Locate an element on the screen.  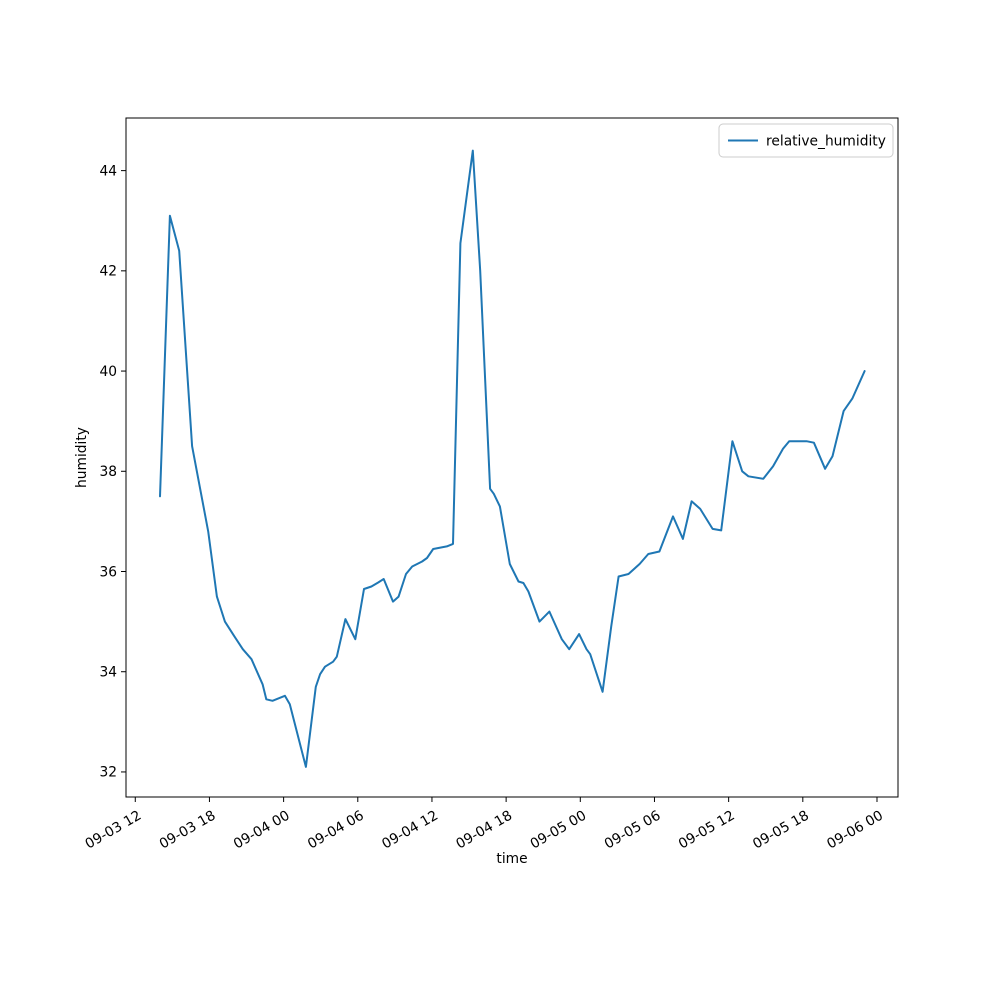
x-tick-label: 09-04 06 is located at coordinates (336, 830).